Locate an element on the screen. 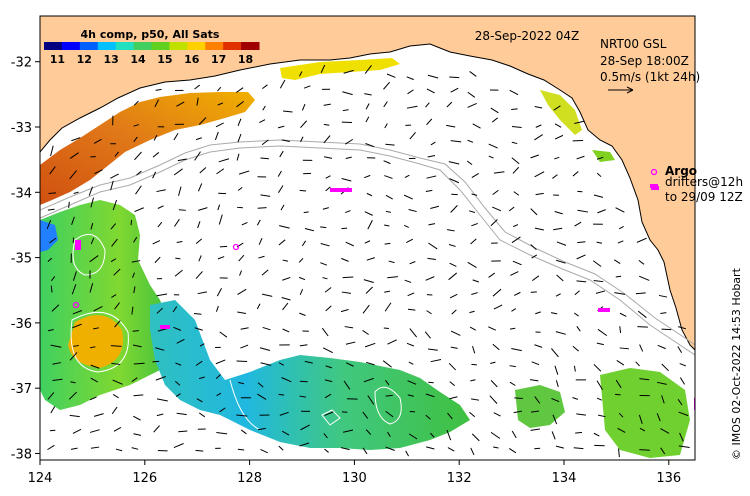  colorbar-tick-label: 17 is located at coordinates (218, 59).